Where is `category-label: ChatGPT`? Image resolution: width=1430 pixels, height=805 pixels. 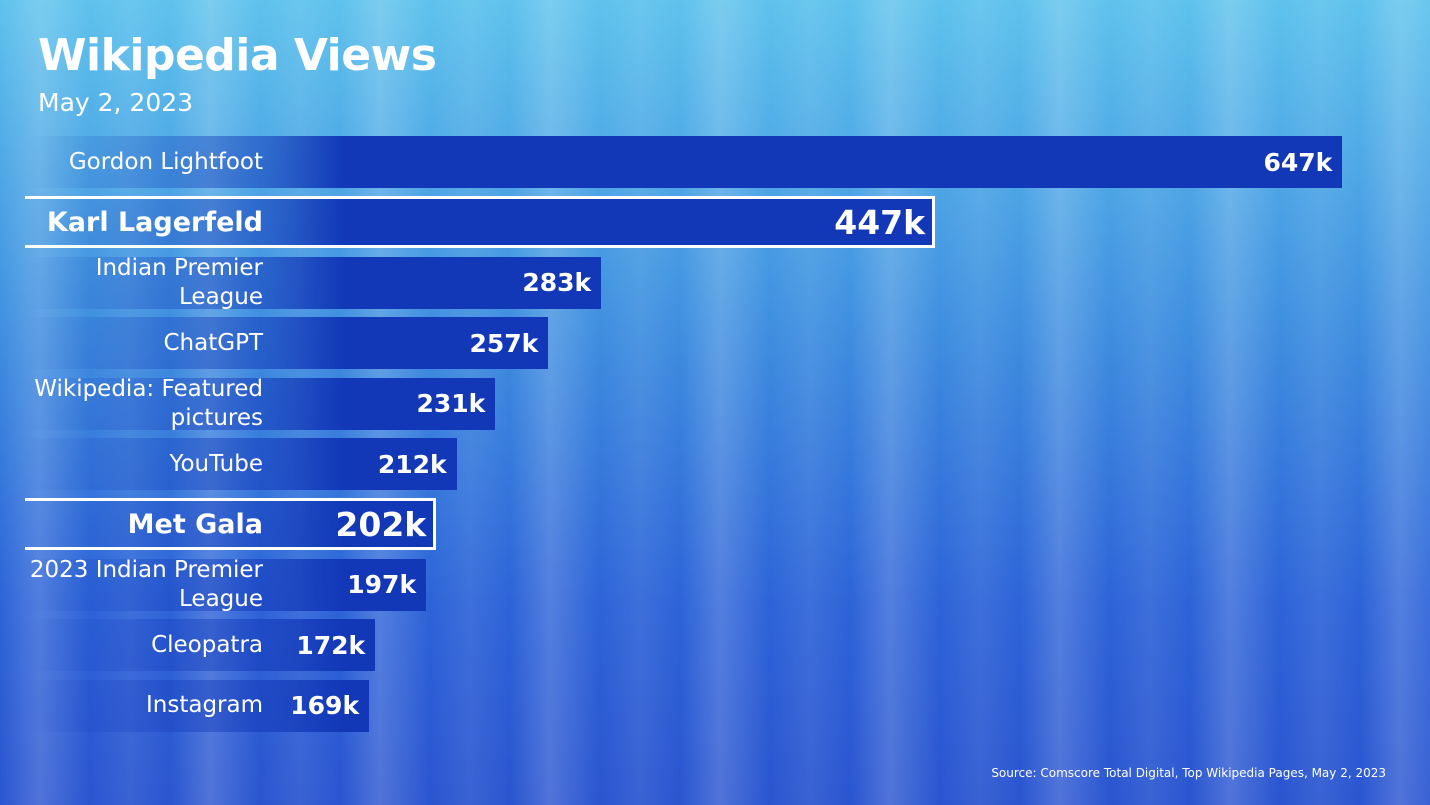 category-label: ChatGPT is located at coordinates (213, 342).